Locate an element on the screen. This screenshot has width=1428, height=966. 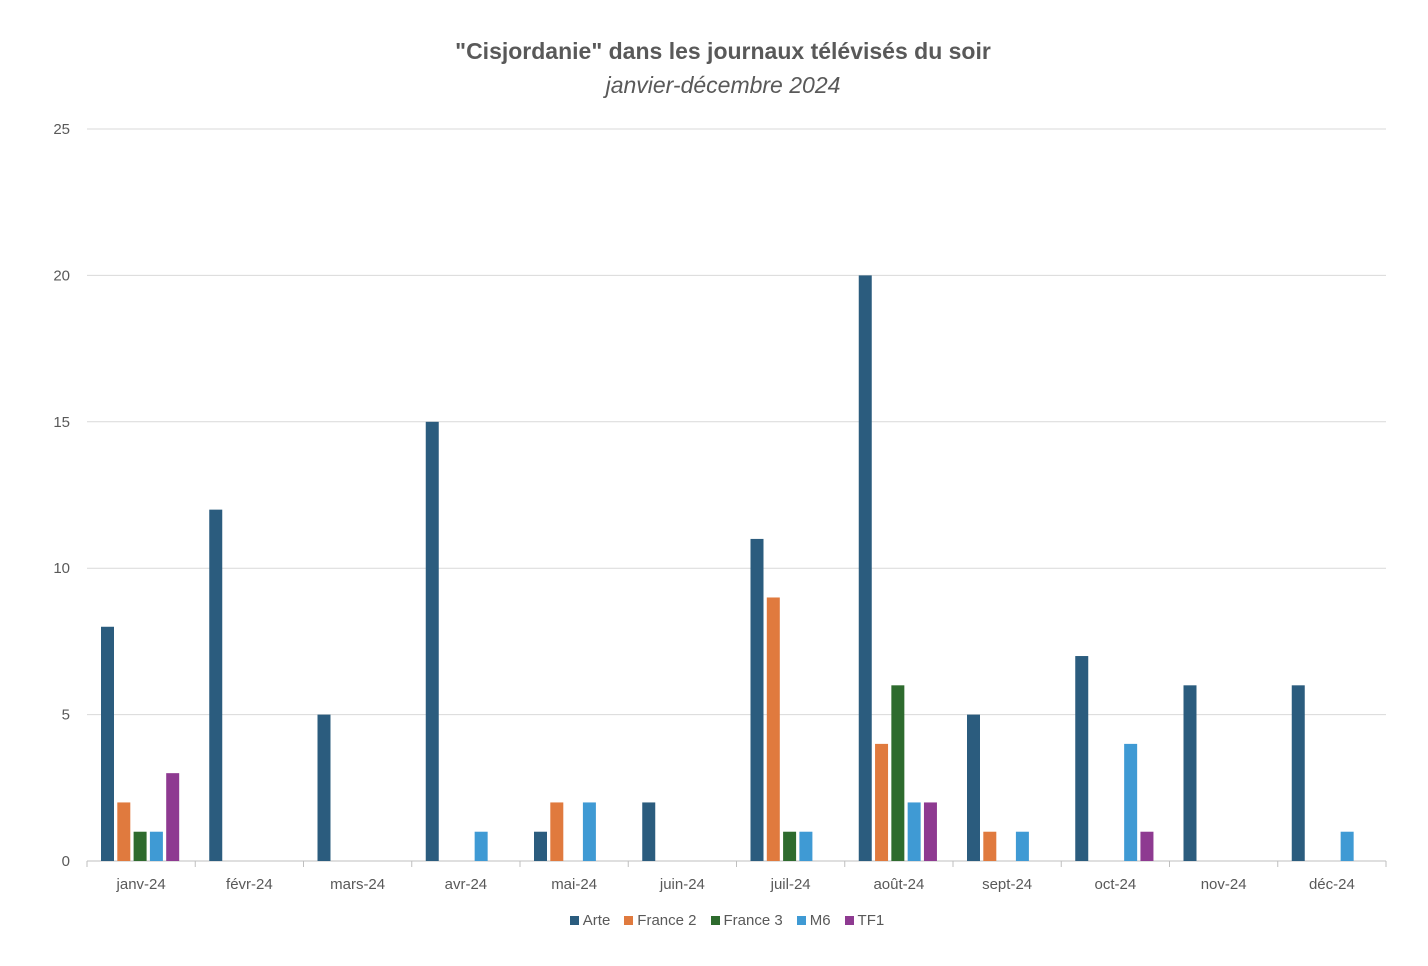
x-tick-label: févr-24 is located at coordinates (249, 884).